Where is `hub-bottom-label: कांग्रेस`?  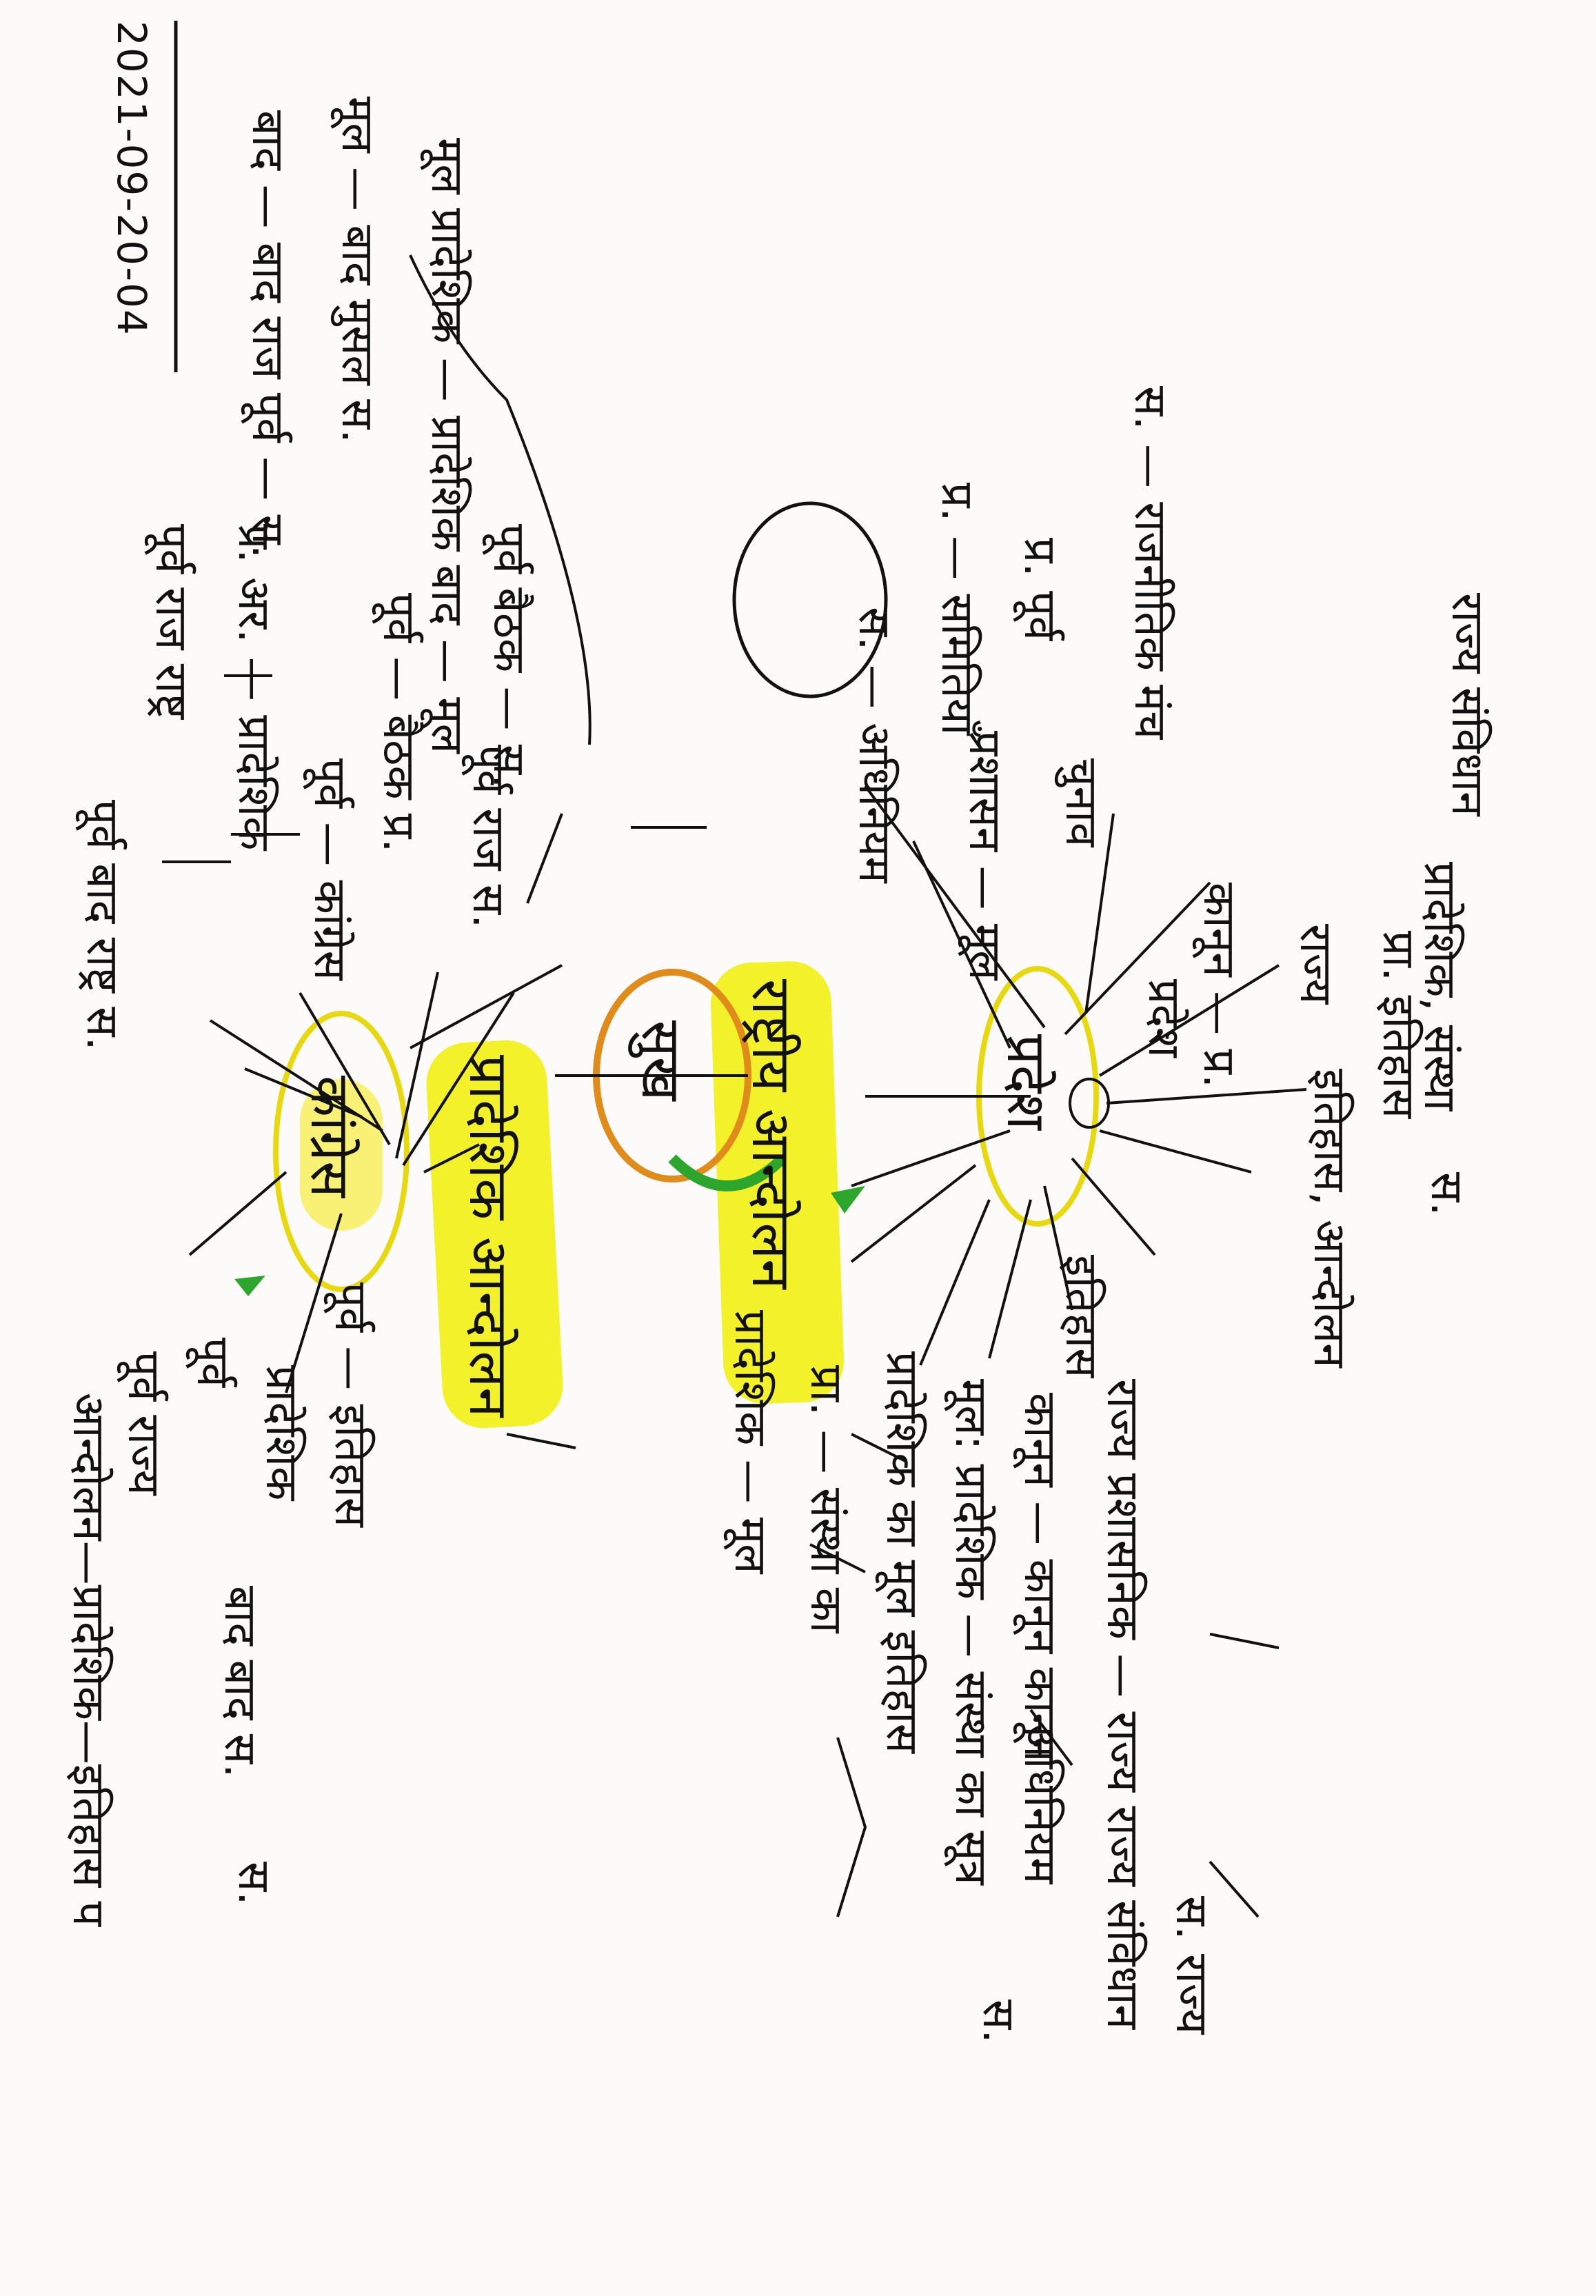 hub-bottom-label: कांग्रेस is located at coordinates (330, 1137).